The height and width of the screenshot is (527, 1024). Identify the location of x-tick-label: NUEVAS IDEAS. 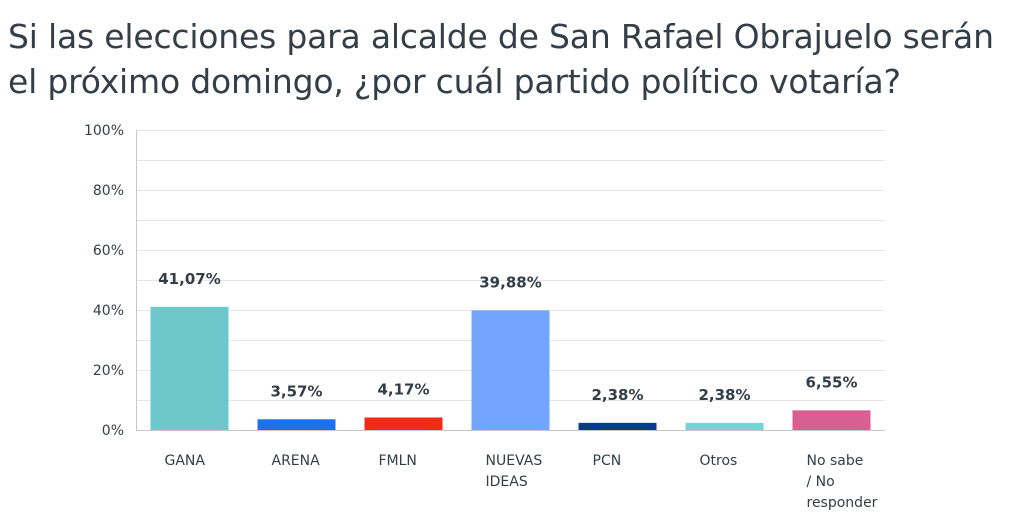
(514, 471).